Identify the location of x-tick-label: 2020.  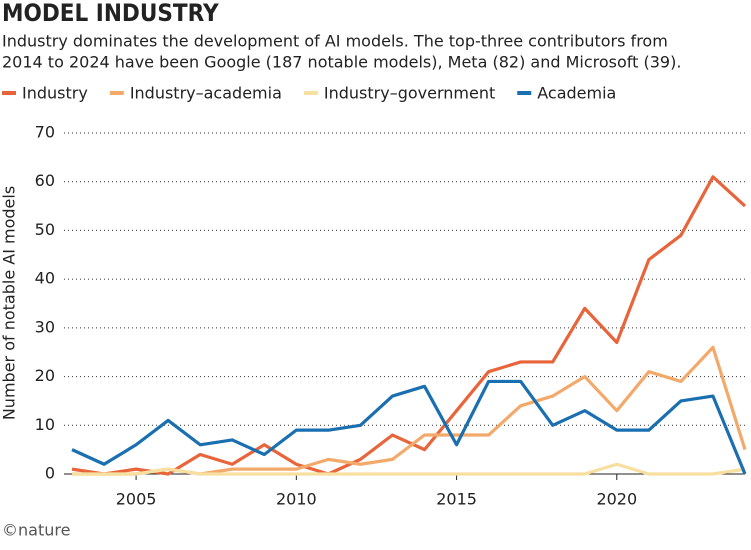
(616, 499).